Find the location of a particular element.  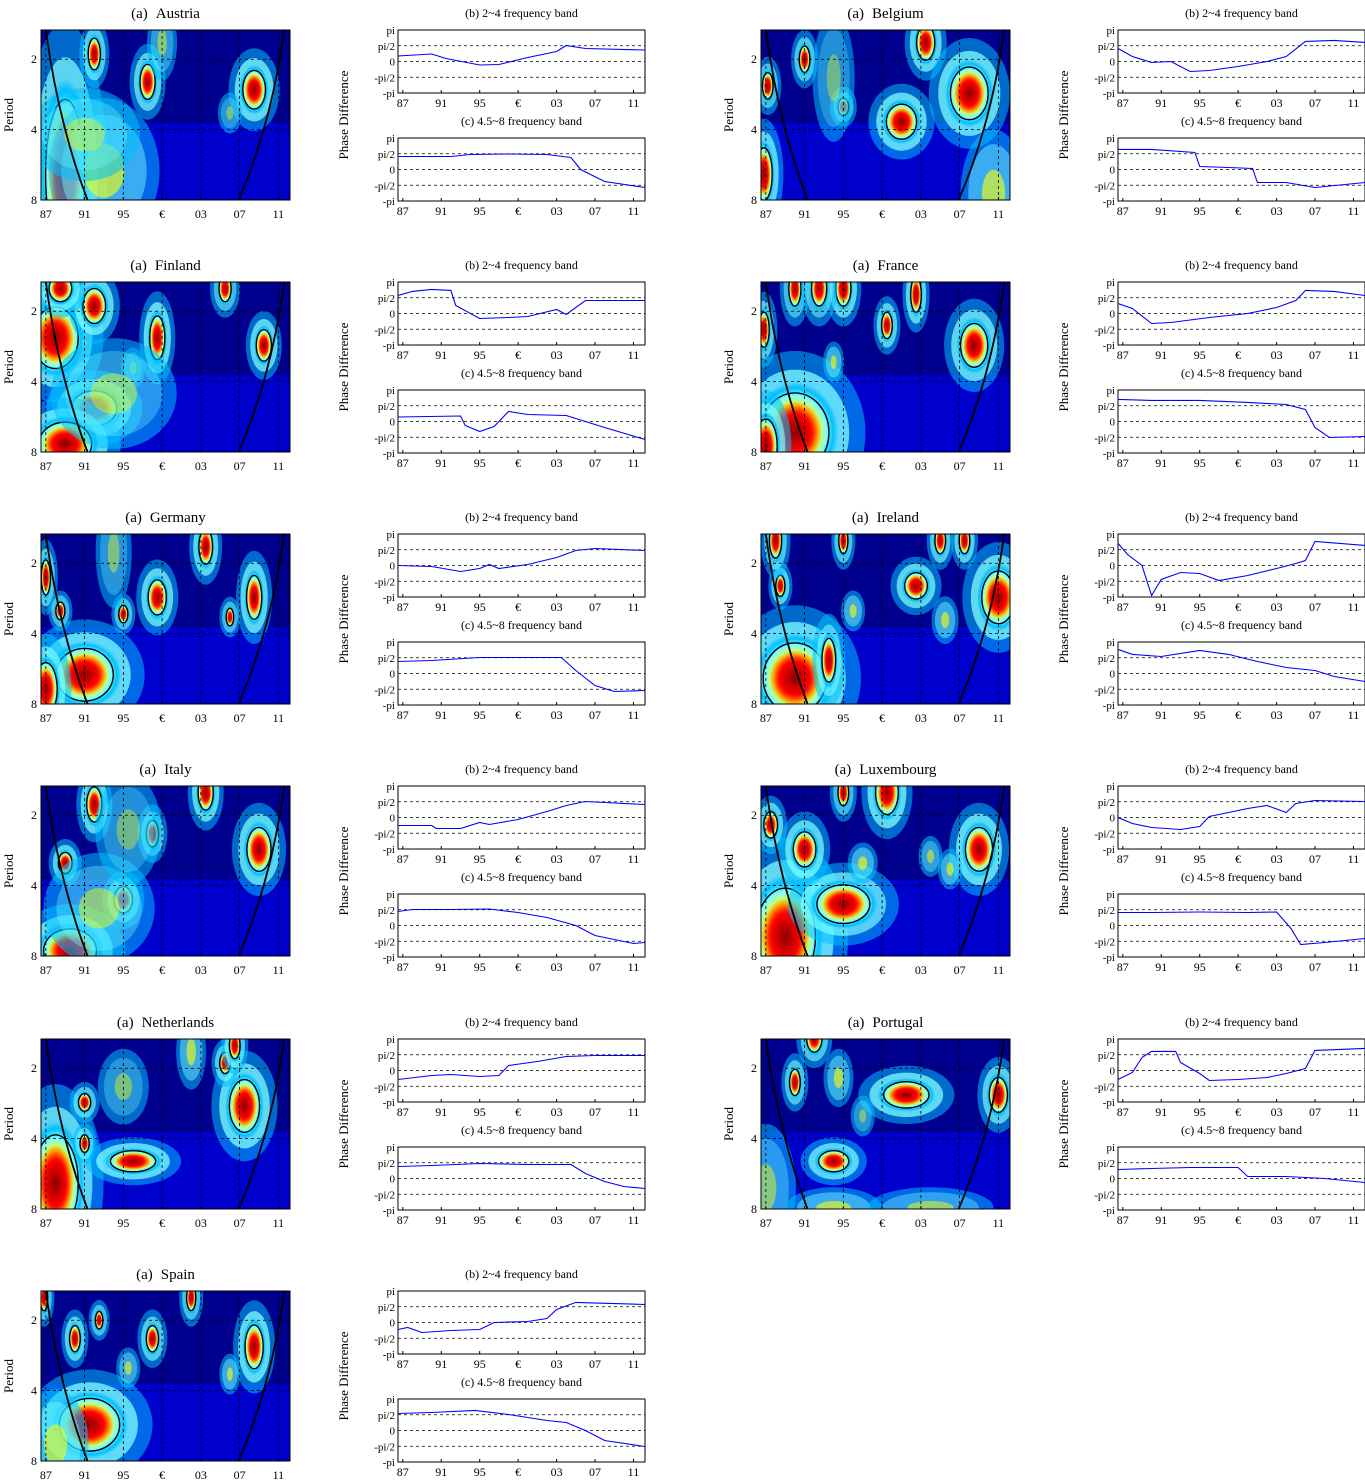

band-c-title: (c) 4.5~8 frequency band is located at coordinates (521, 877).